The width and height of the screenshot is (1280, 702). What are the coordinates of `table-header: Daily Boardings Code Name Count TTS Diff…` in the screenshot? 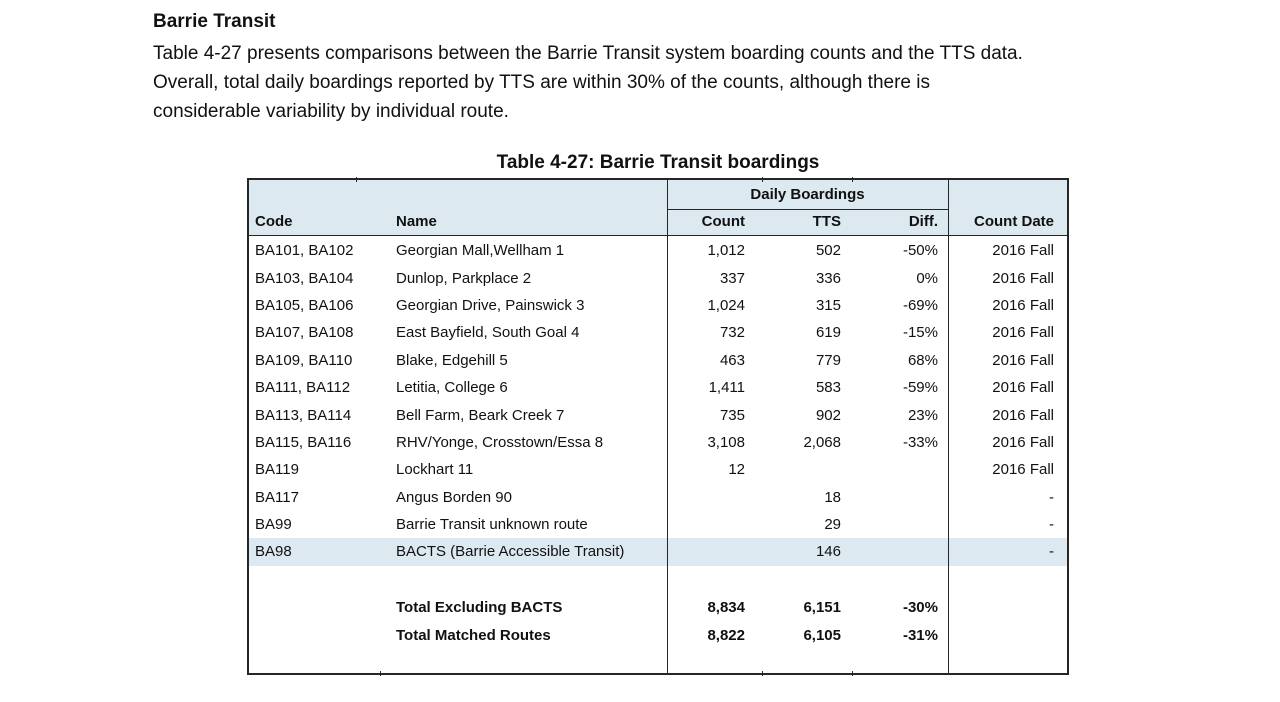 It's located at (658, 208).